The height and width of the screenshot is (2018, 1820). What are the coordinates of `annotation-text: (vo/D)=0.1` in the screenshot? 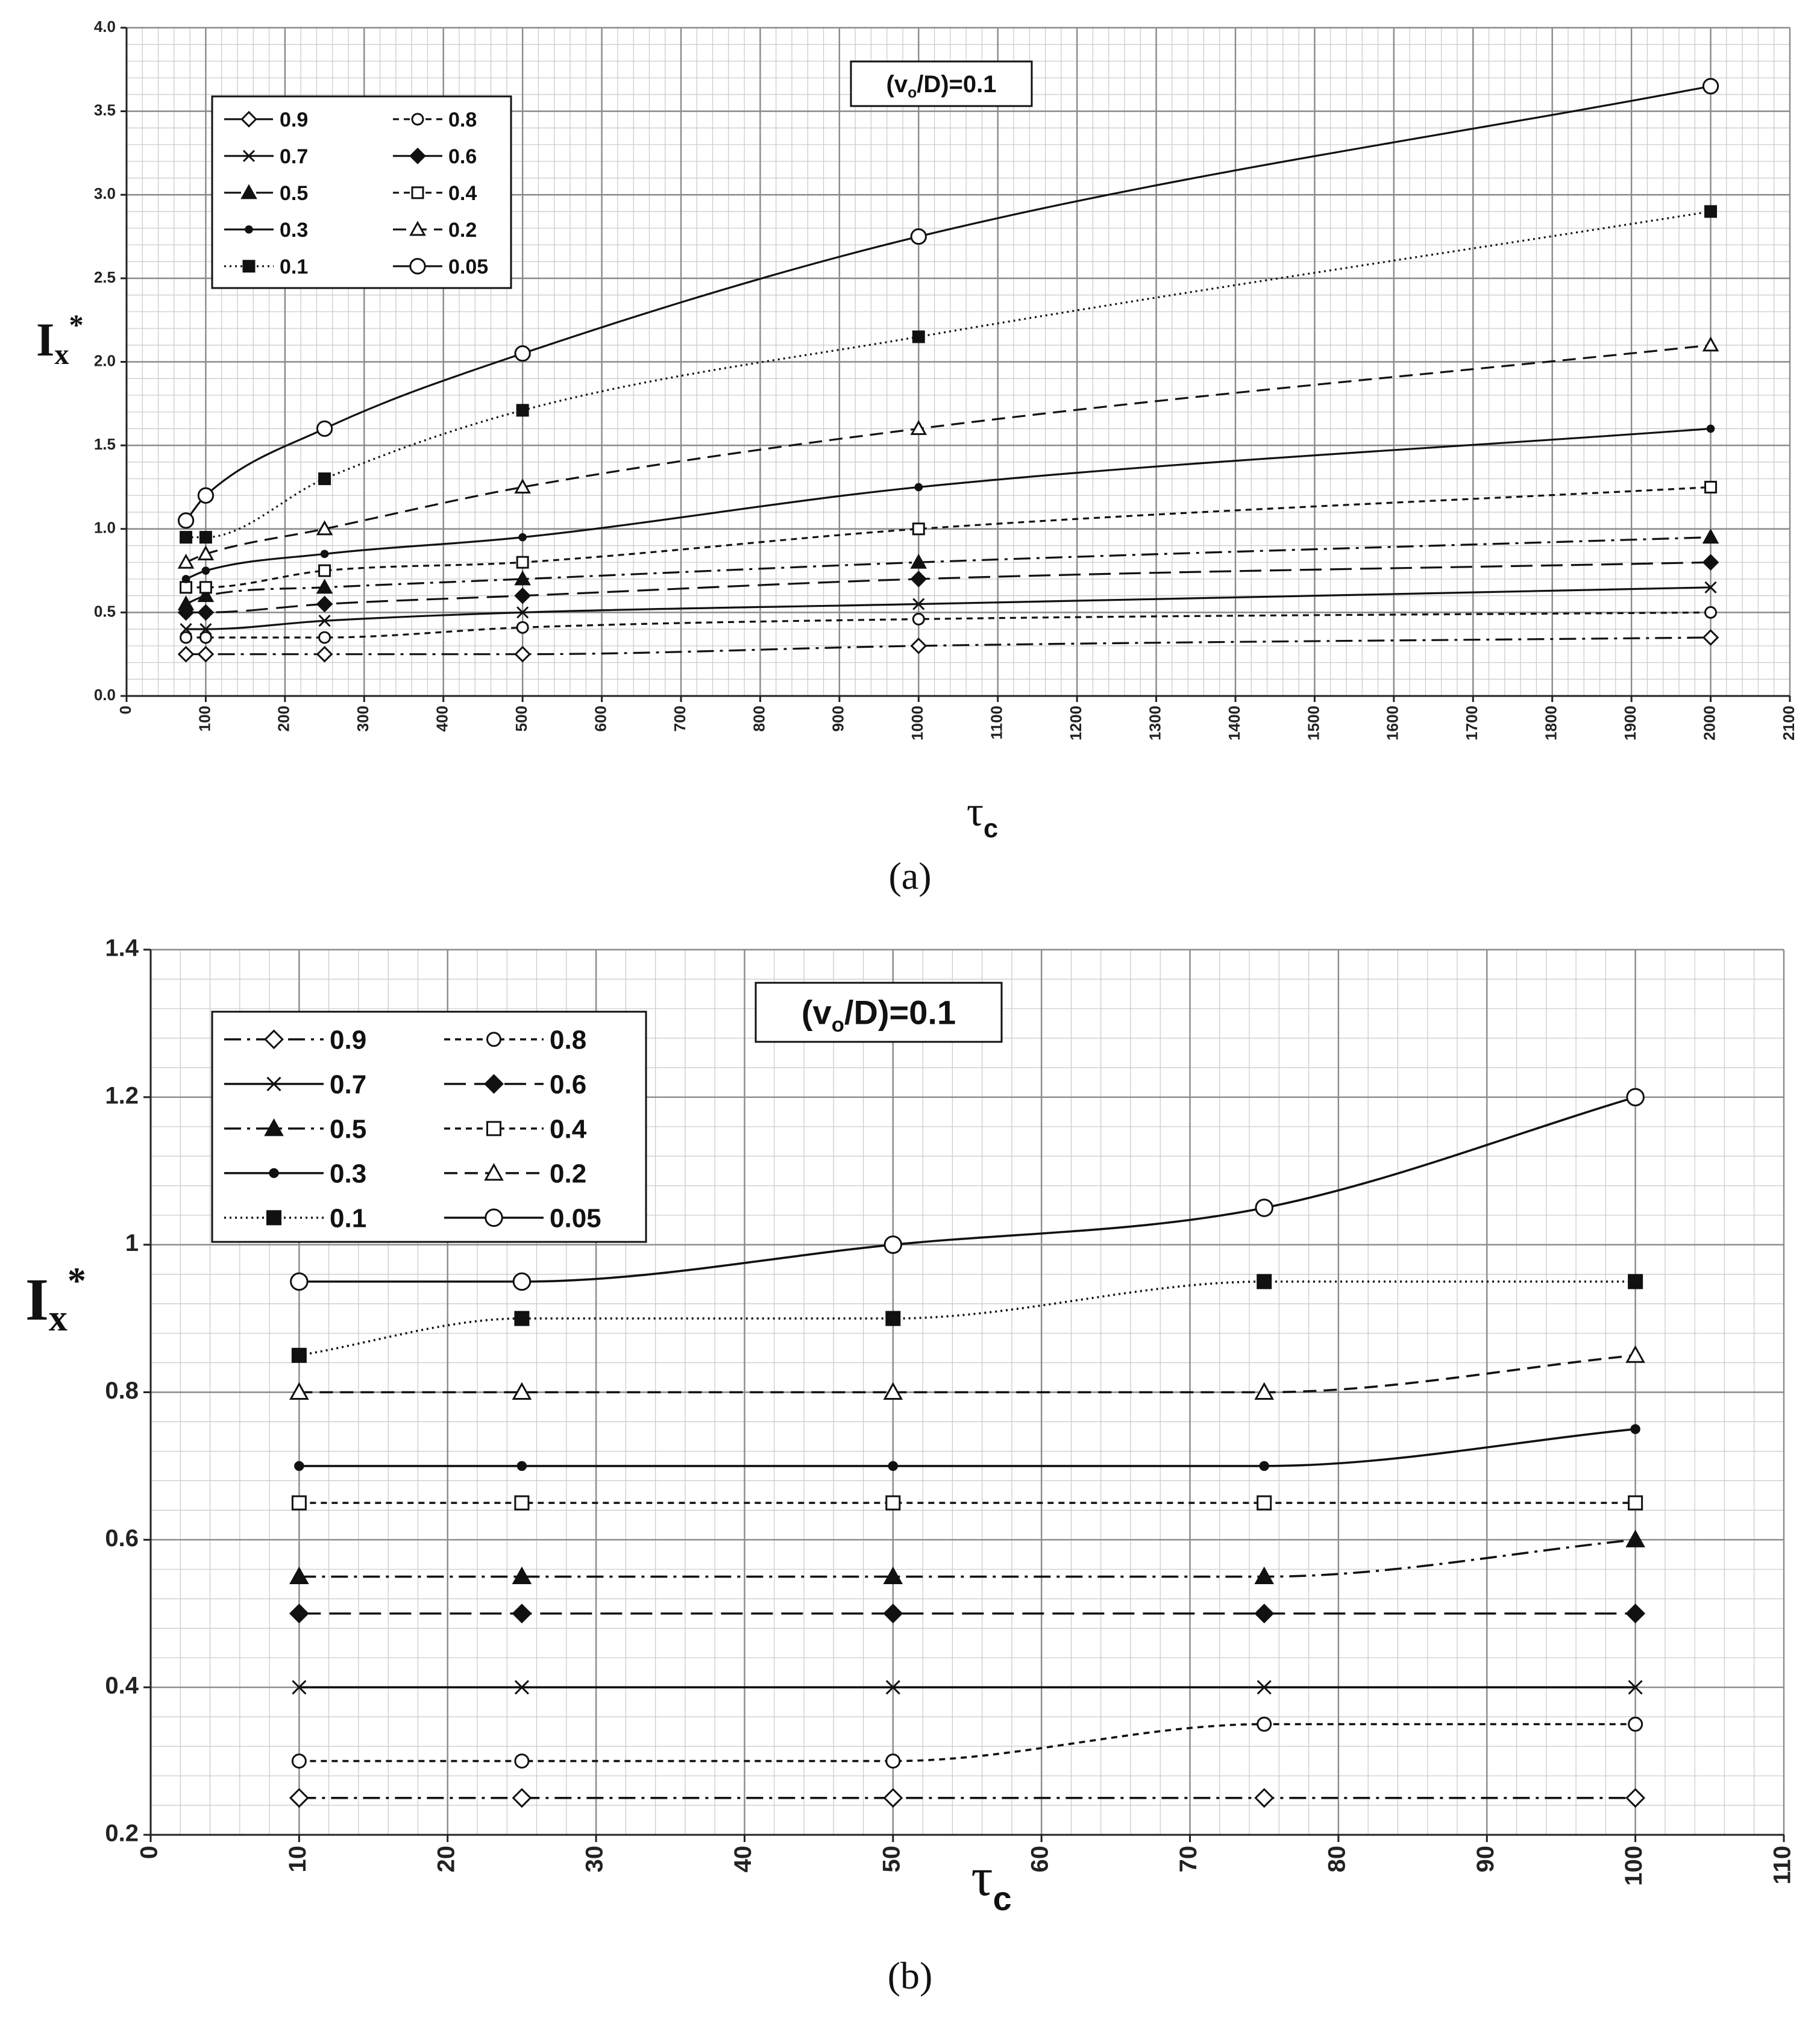 It's located at (879, 1015).